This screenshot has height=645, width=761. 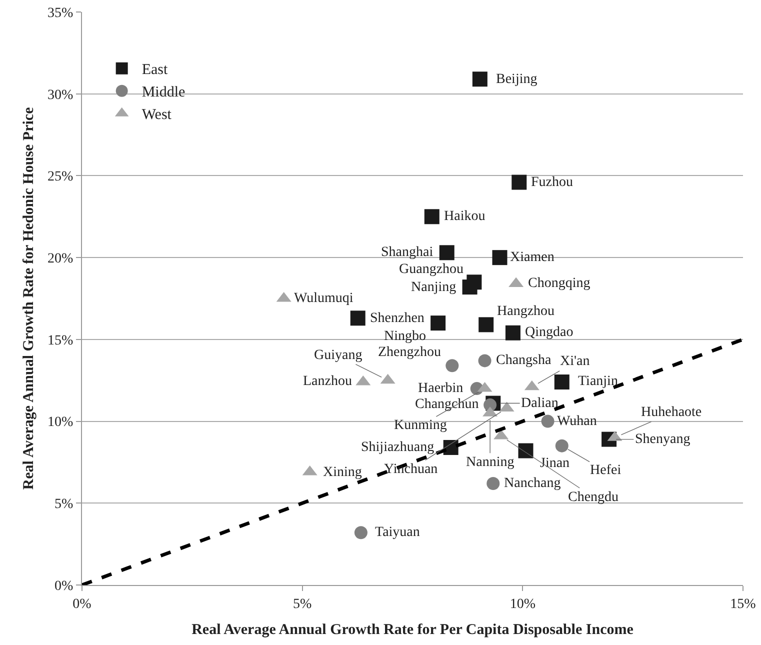 I want to click on data-label: Xiamen, so click(x=532, y=257).